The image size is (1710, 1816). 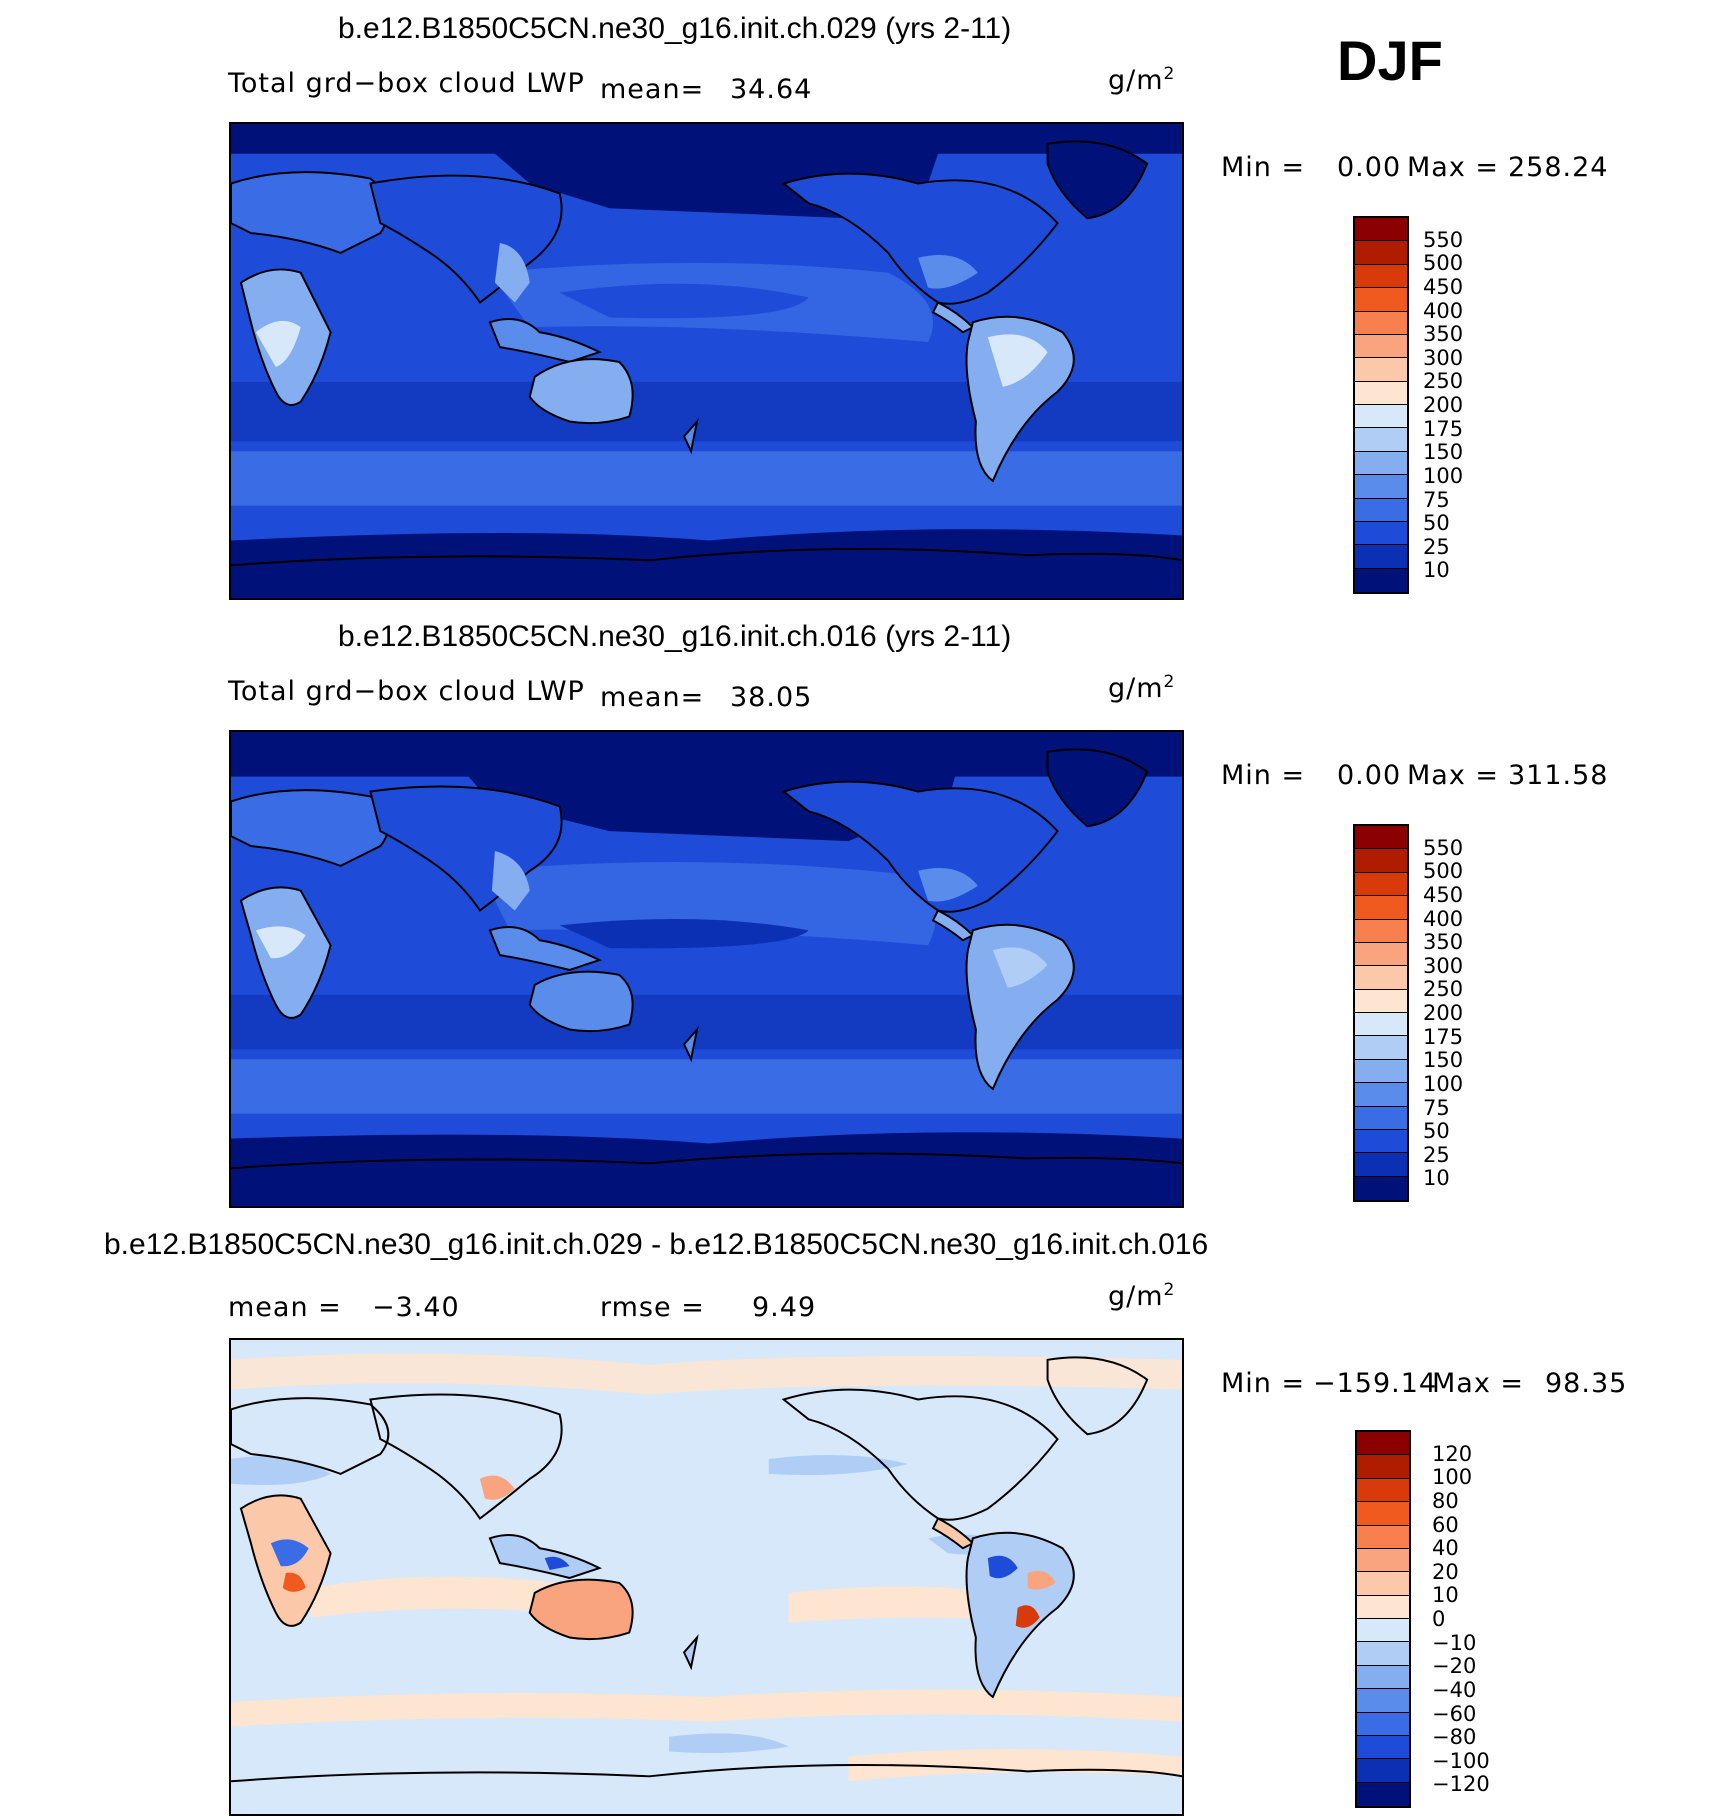 What do you see at coordinates (1369, 167) in the screenshot?
I see `panel1-min-value: 0.00` at bounding box center [1369, 167].